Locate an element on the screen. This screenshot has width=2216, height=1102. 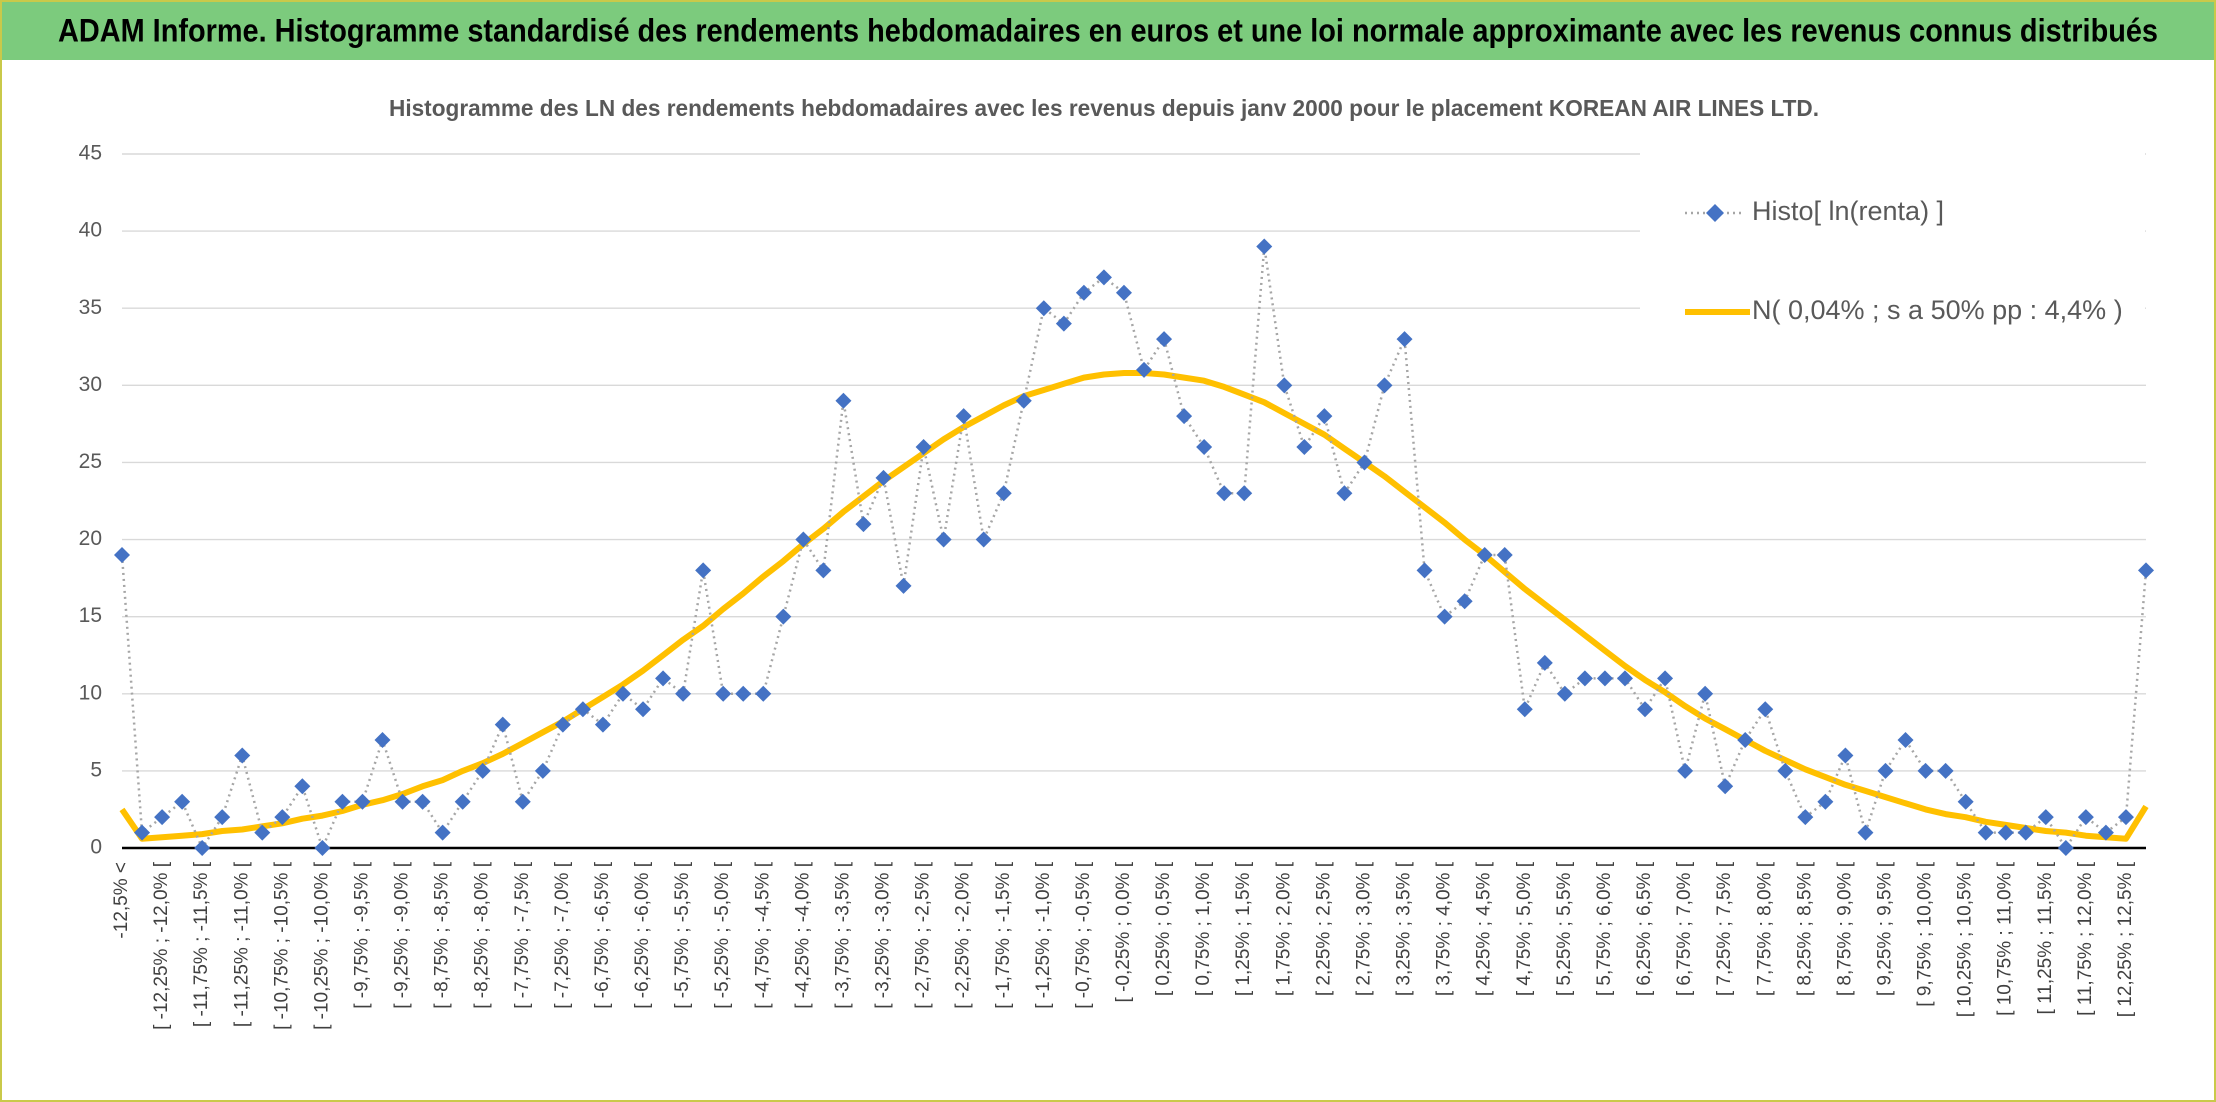
x-tick-label: [ -12,25% ; -12,0% [ is located at coordinates (161, 945).